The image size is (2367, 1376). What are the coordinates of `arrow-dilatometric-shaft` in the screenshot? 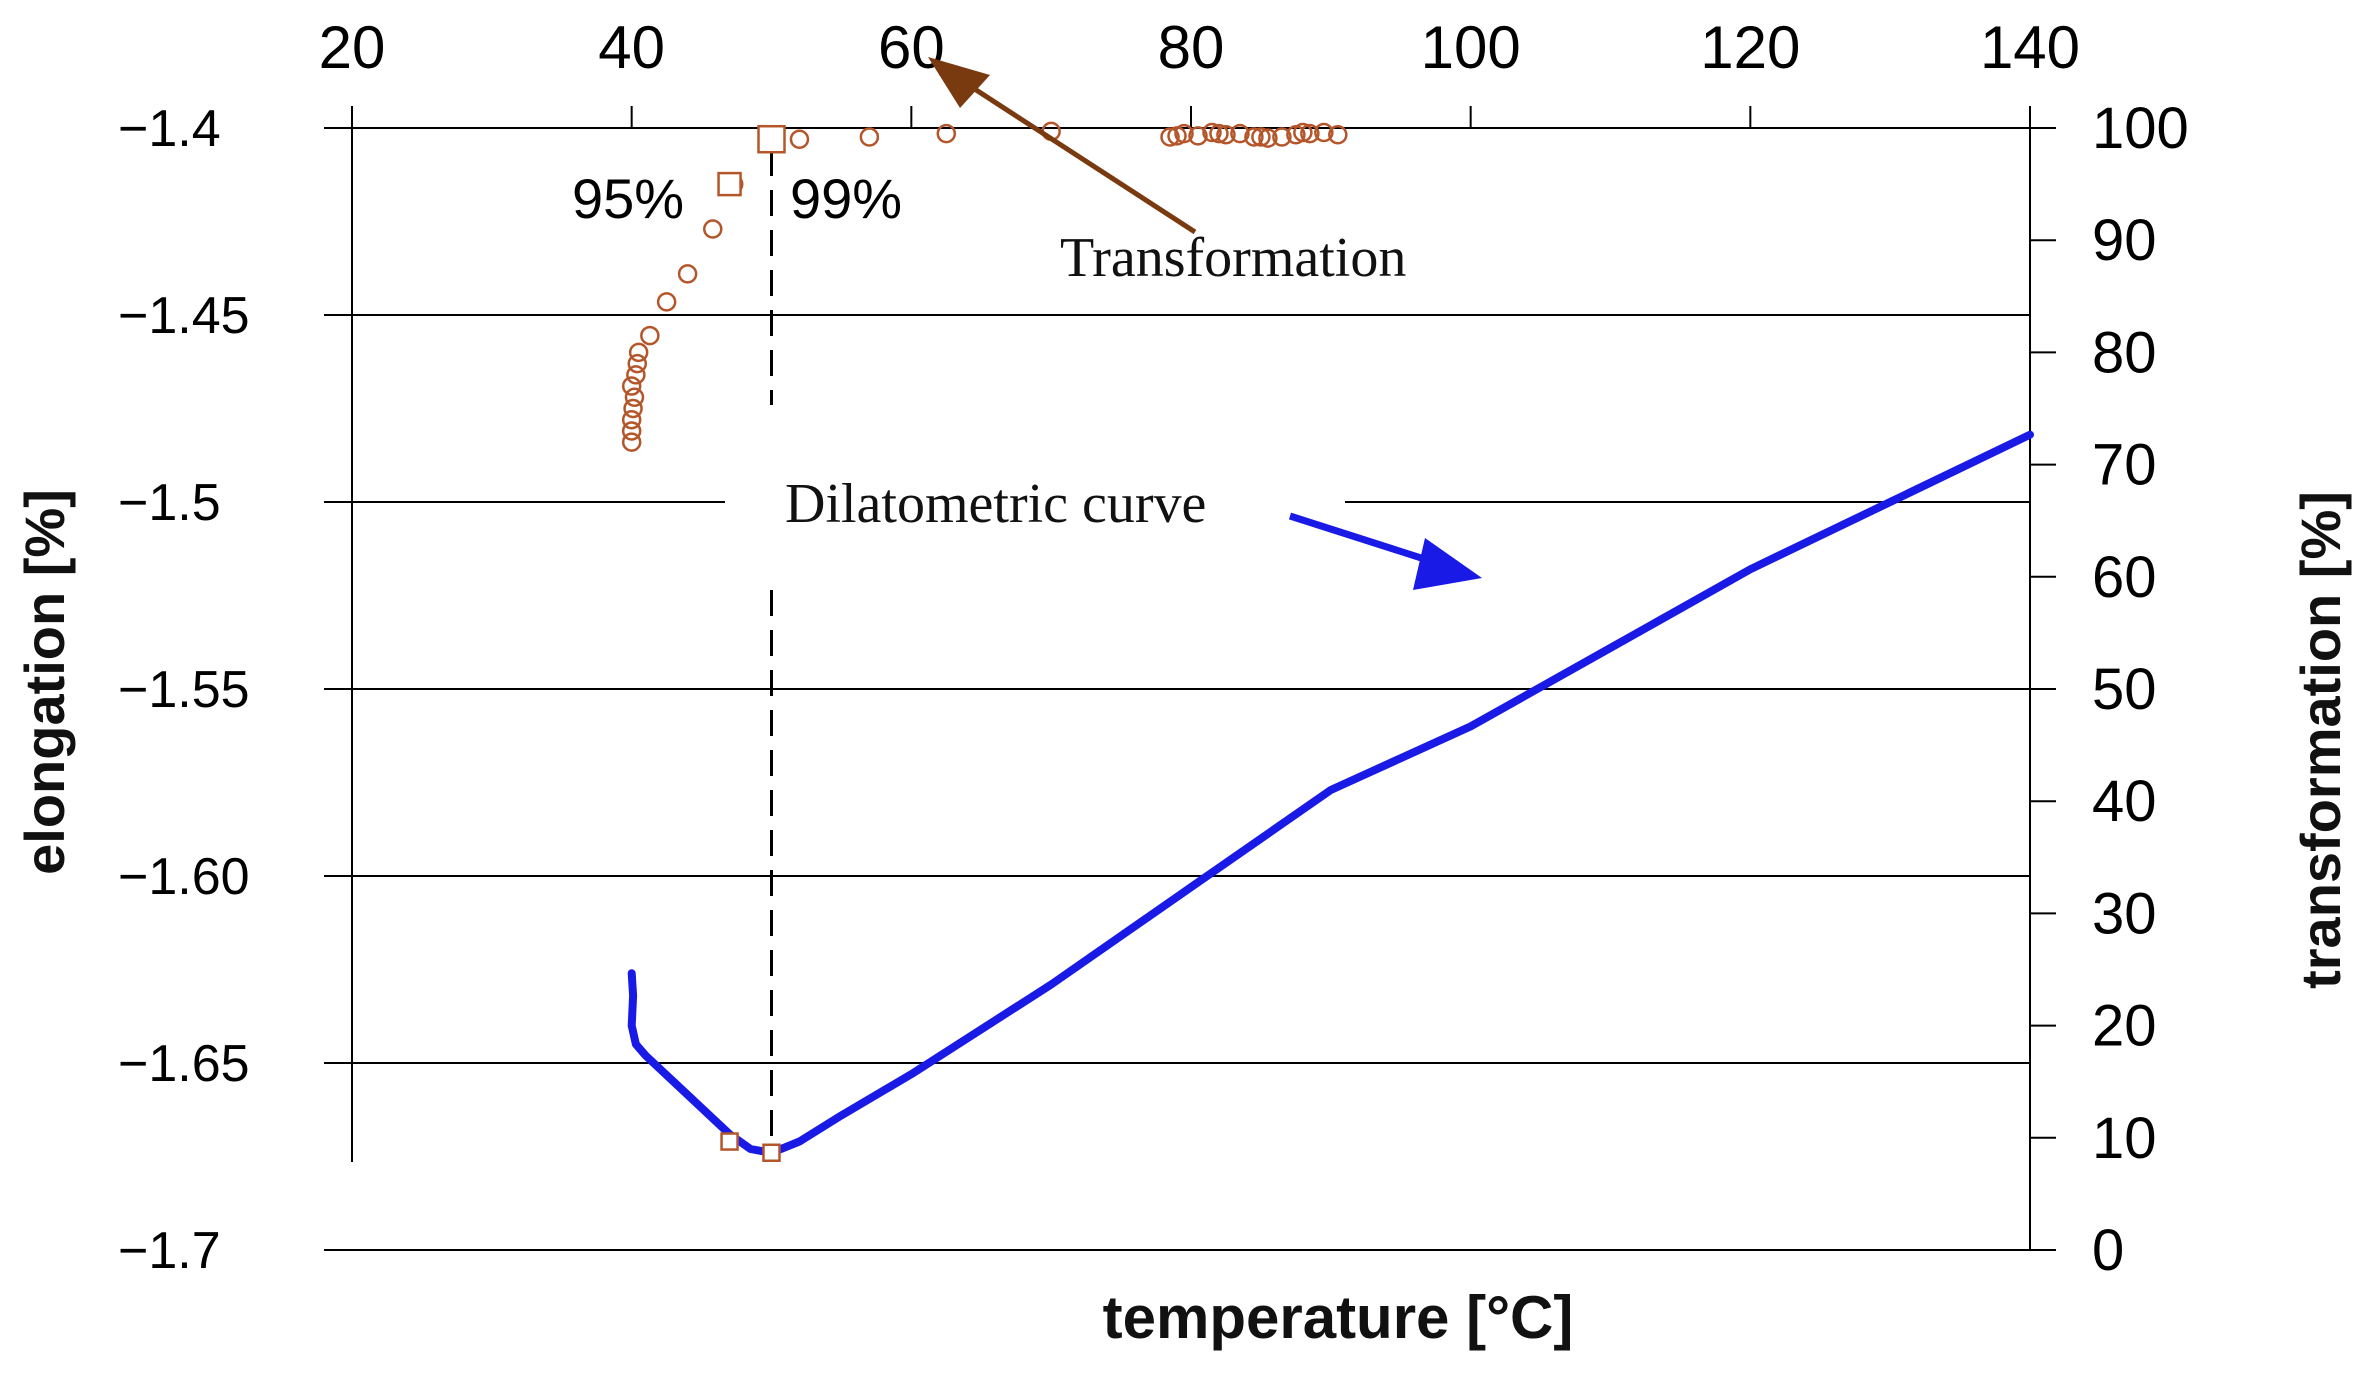 It's located at (1365, 540).